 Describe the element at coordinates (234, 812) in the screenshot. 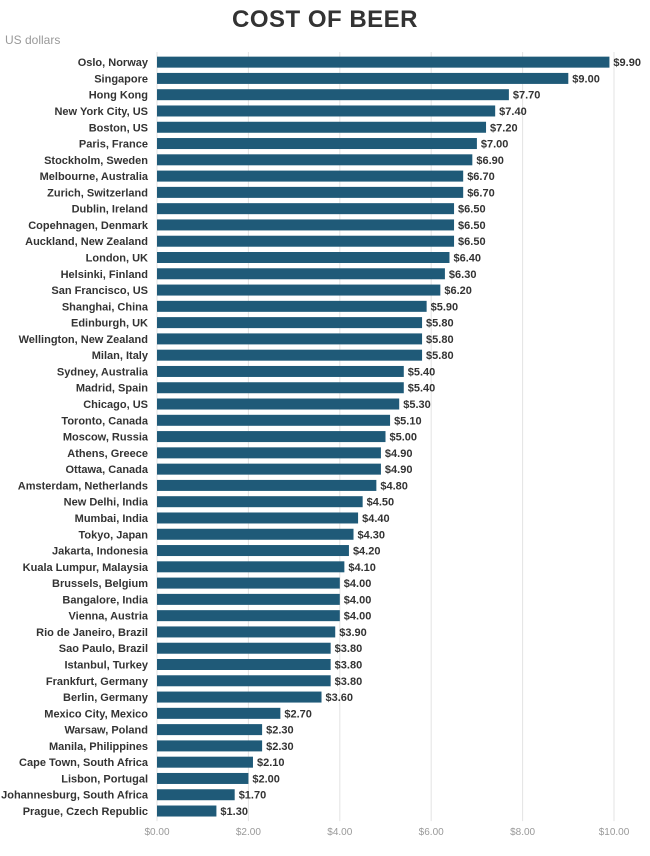

I see `value-label: $1.30` at that location.